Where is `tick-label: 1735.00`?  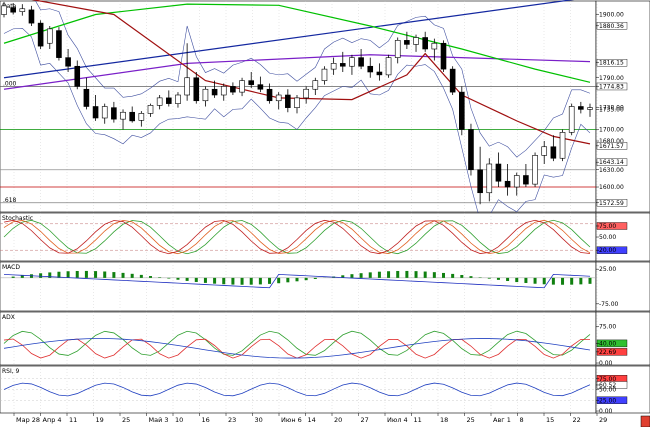 tick-label: 1735.00 is located at coordinates (611, 109).